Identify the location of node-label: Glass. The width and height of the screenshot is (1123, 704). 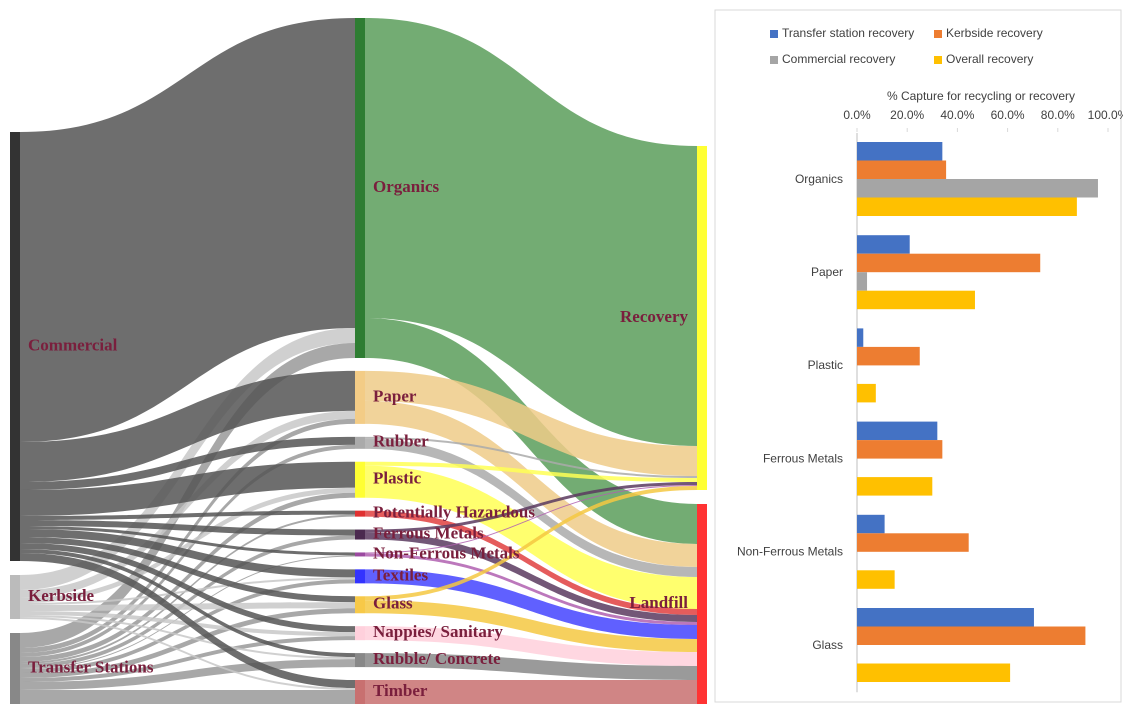
(393, 603).